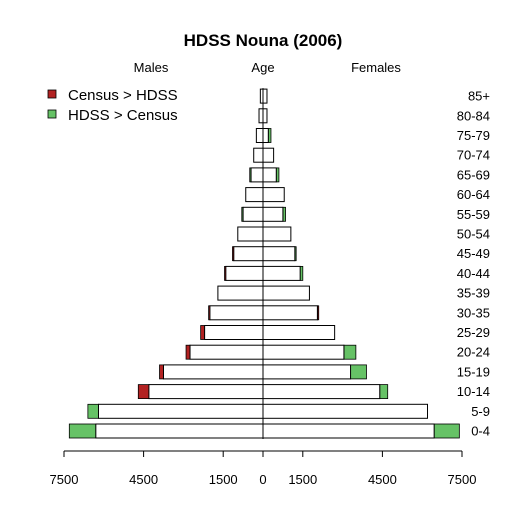 This screenshot has height=526, width=526. What do you see at coordinates (64, 479) in the screenshot?
I see `x-tick-label-0: 7500` at bounding box center [64, 479].